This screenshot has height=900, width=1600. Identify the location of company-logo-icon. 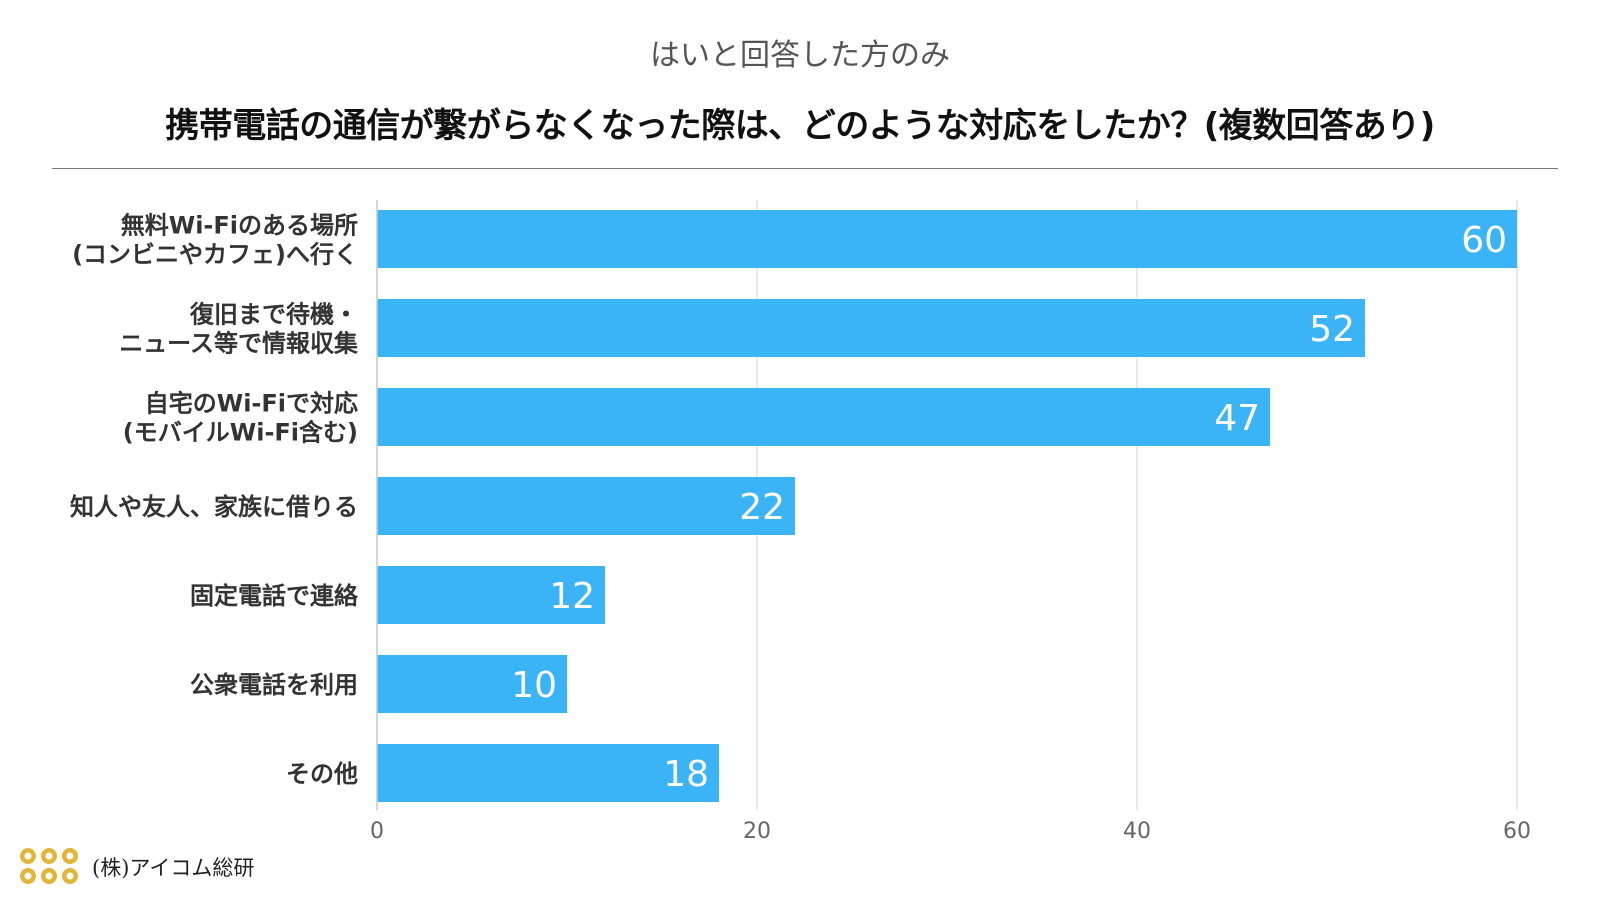
(49, 866).